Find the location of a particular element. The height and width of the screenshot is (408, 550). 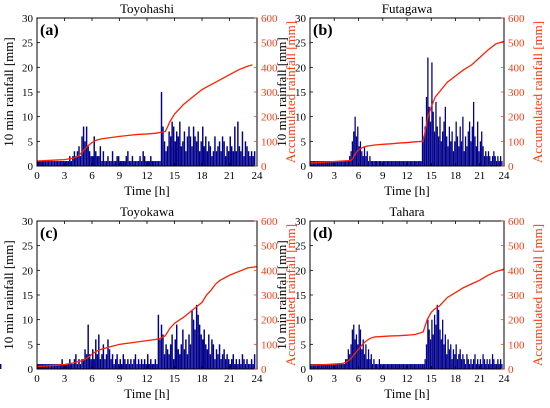

y-right-tick-label: 100 is located at coordinates (269, 142).